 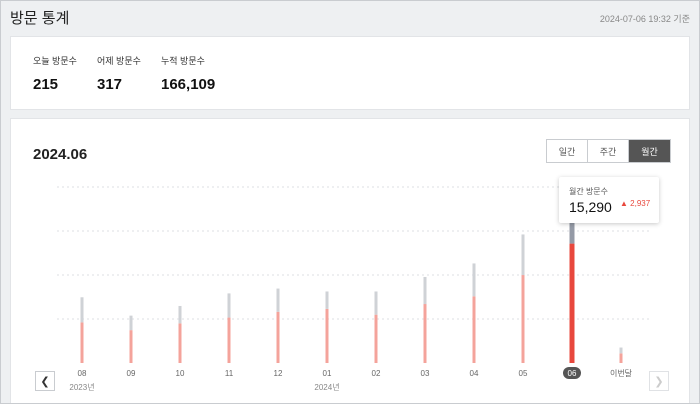 I want to click on total-visits-label: 누적 방문수, so click(x=183, y=61).